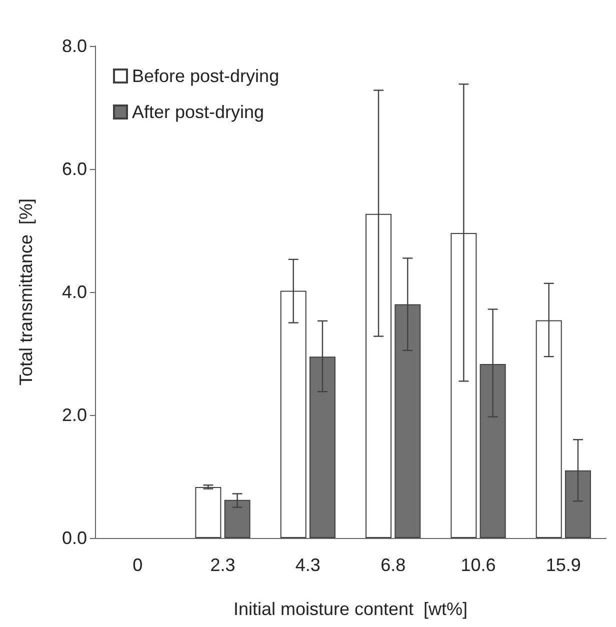 This screenshot has height=627, width=616. I want to click on x-tick-label: 2.3, so click(223, 565).